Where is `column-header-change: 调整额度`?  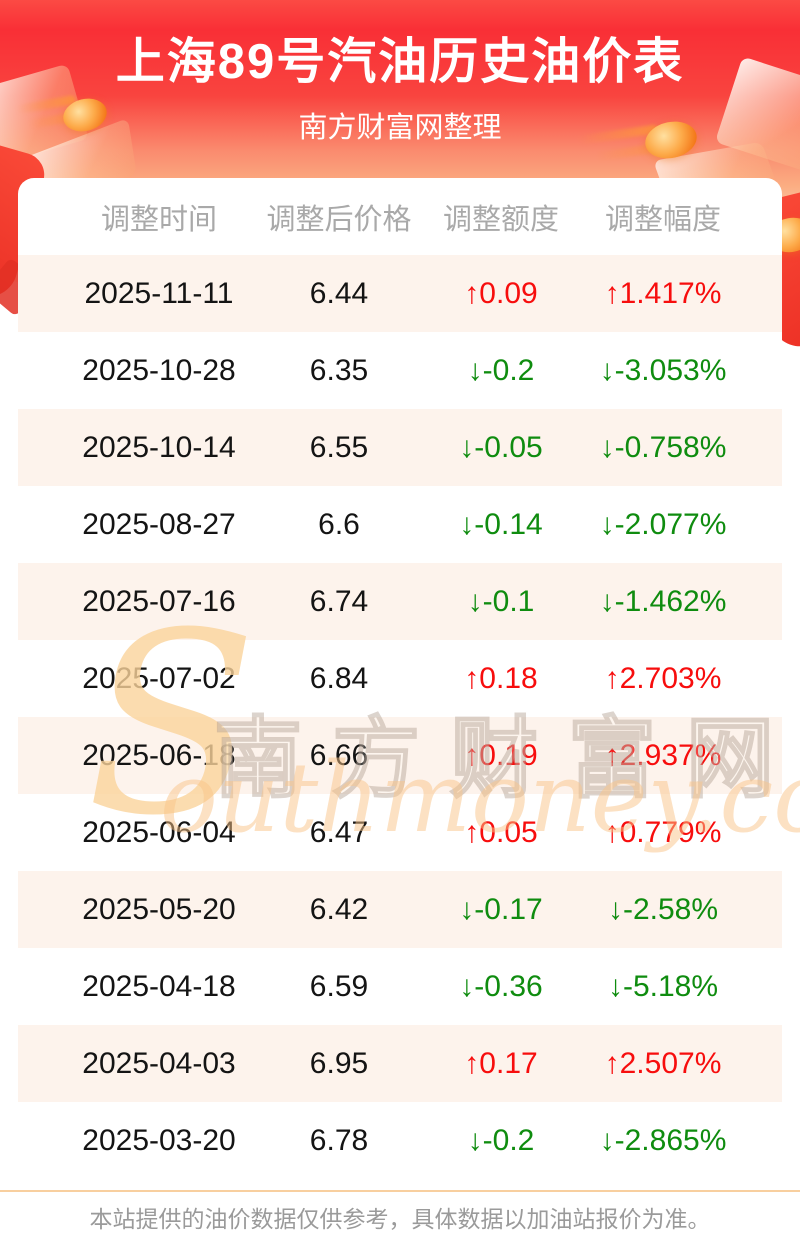
column-header-change: 调整额度 is located at coordinates (501, 219).